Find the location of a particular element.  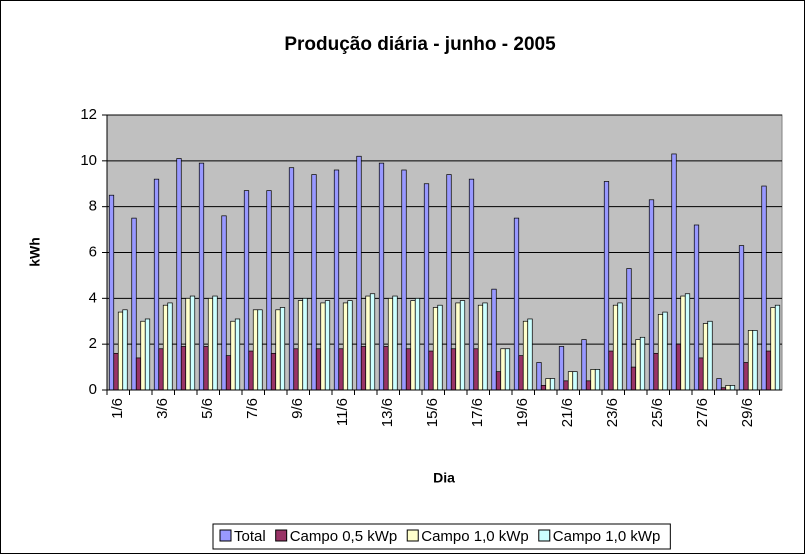

x-tick-label: 27/6 is located at coordinates (702, 412).